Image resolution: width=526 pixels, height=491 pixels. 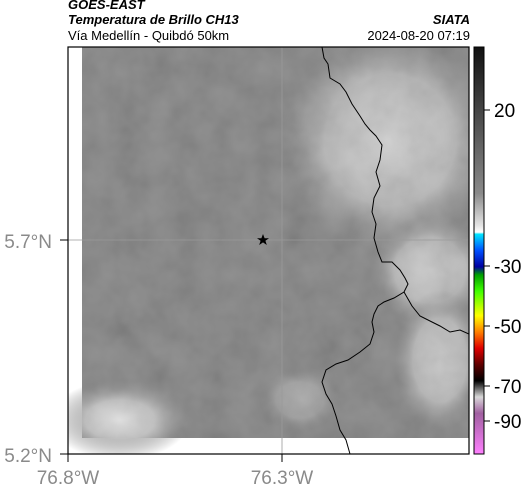 I want to click on colorbar-tick-label: -30, so click(x=507, y=267).